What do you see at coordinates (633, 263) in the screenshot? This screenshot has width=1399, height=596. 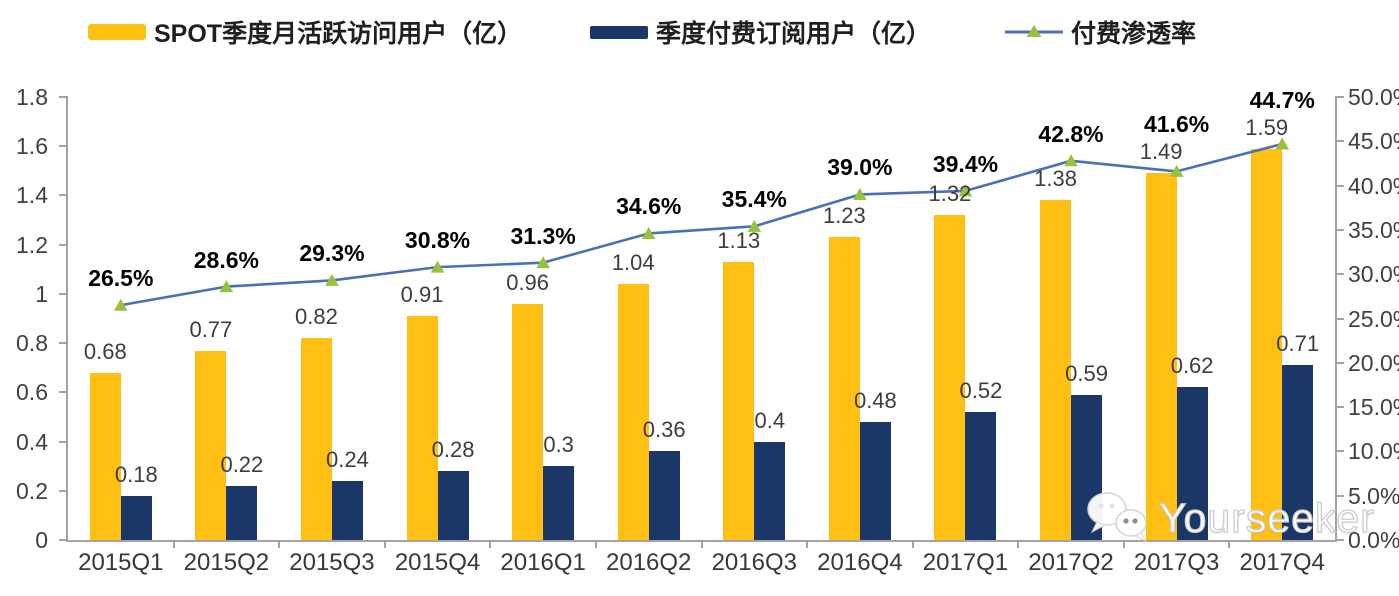 I see `mau-value-label: 1.04` at bounding box center [633, 263].